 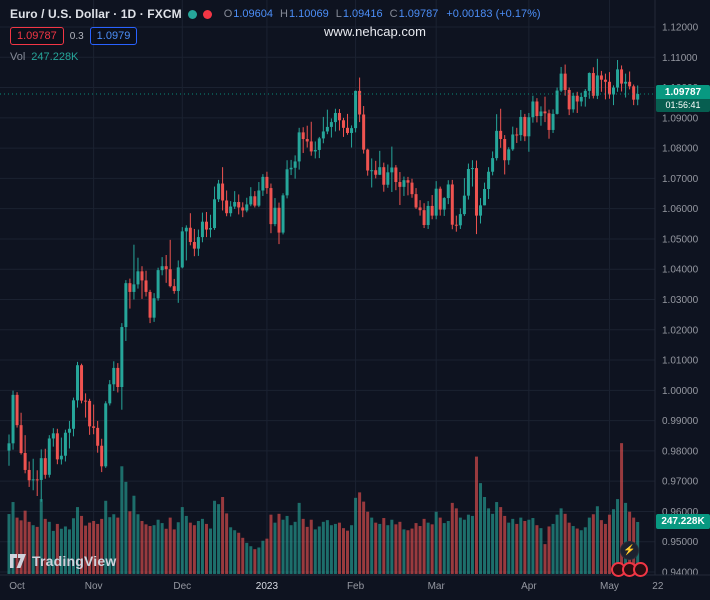 What do you see at coordinates (680, 391) in the screenshot?
I see `price-tick-label: 1.00000` at bounding box center [680, 391].